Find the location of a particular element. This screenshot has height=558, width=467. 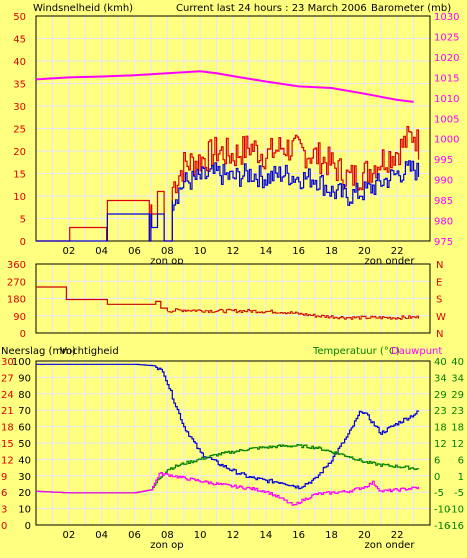

humidity-tick-label: 10 is located at coordinates (24, 510).